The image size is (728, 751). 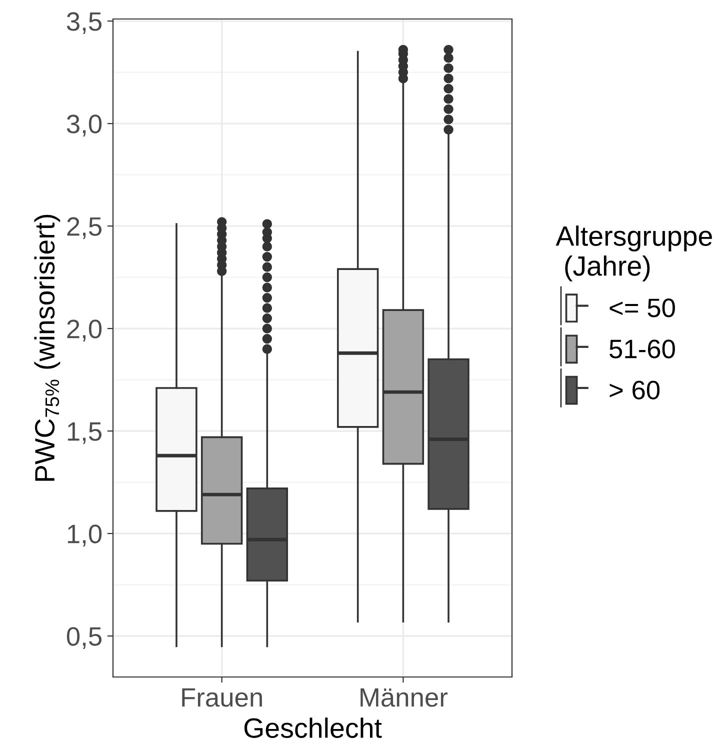 What do you see at coordinates (404, 697) in the screenshot?
I see `x-tick-label: Männer` at bounding box center [404, 697].